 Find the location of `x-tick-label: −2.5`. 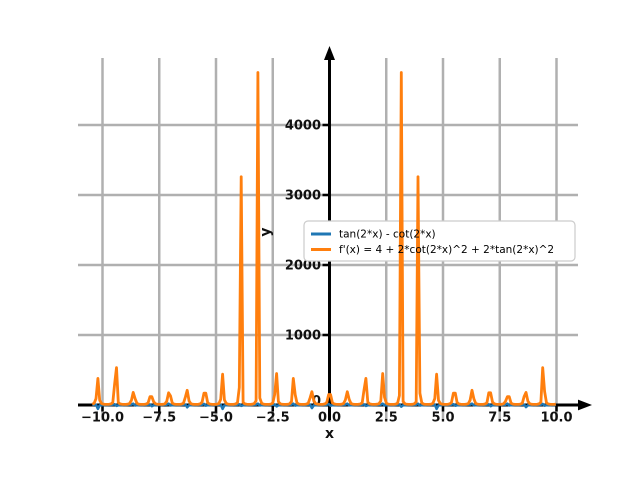

x-tick-label: −2.5 is located at coordinates (273, 418).